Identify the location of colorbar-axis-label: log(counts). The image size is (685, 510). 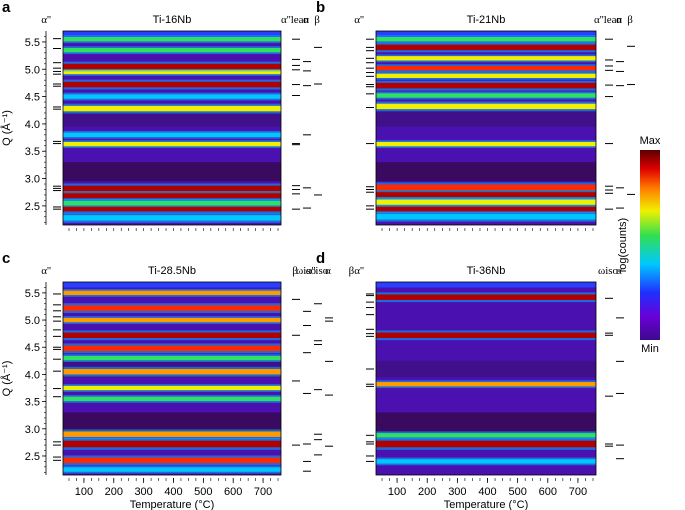
(623, 245).